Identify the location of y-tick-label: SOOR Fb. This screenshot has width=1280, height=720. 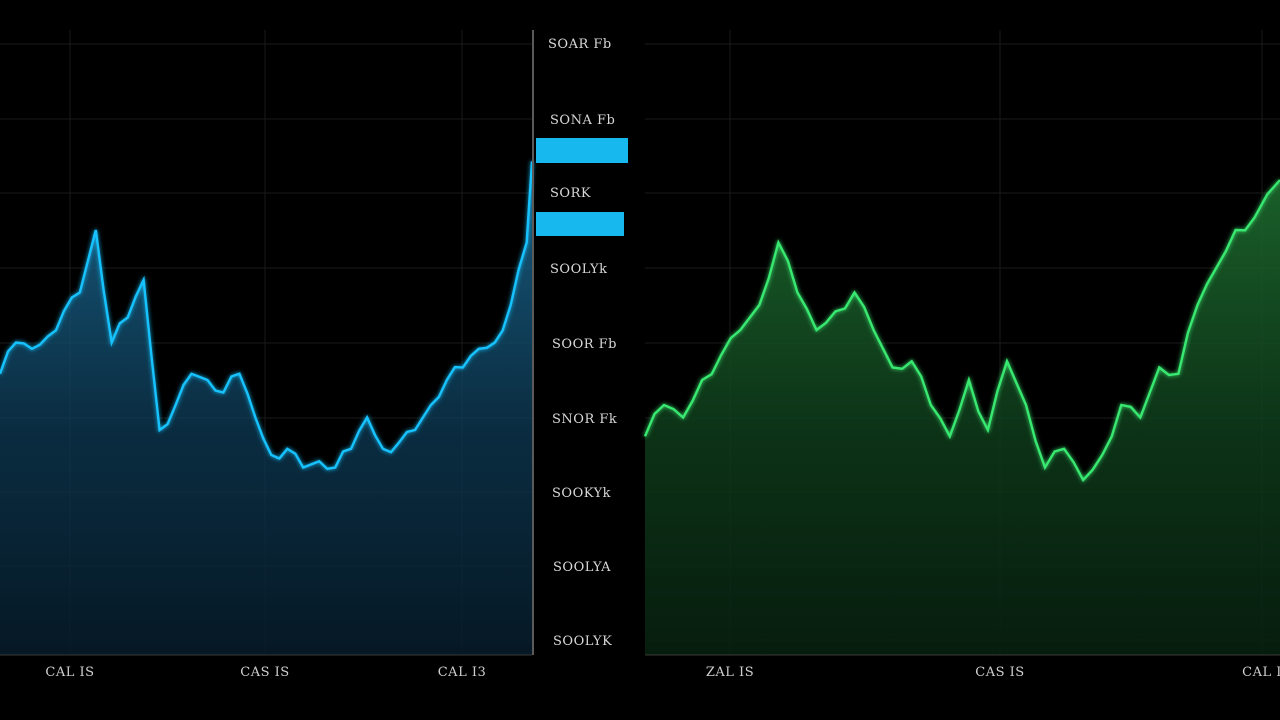
(584, 344).